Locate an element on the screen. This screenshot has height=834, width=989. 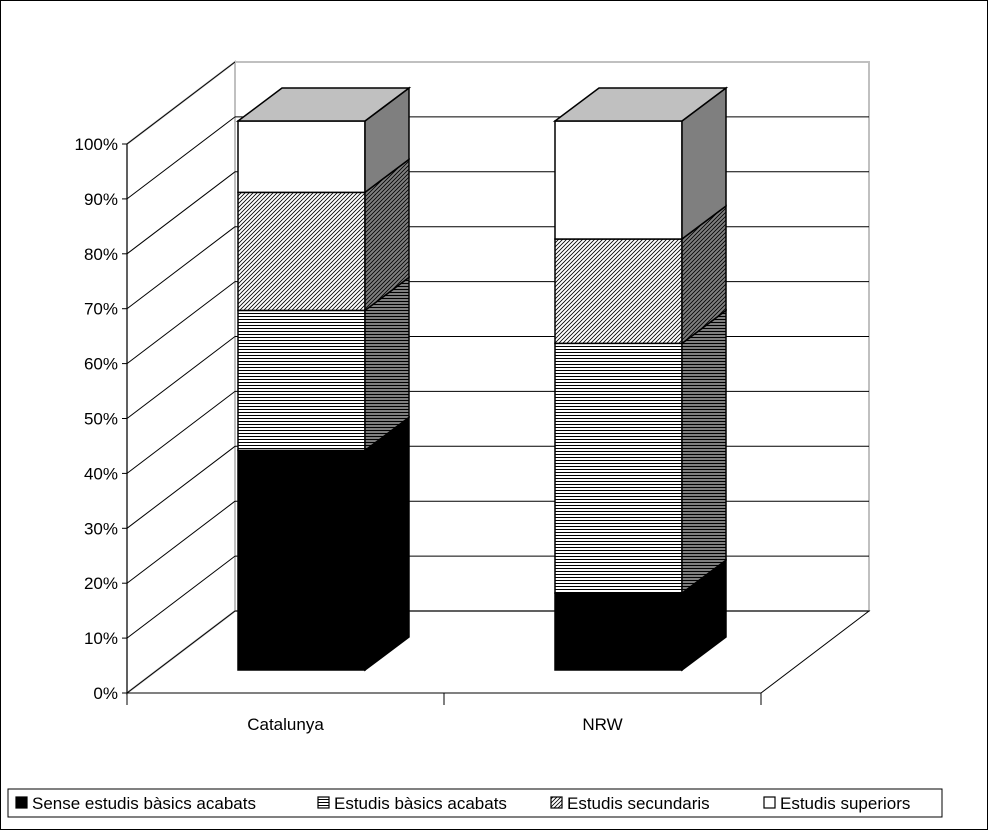
bar-top-catalunya is located at coordinates (323, 104).